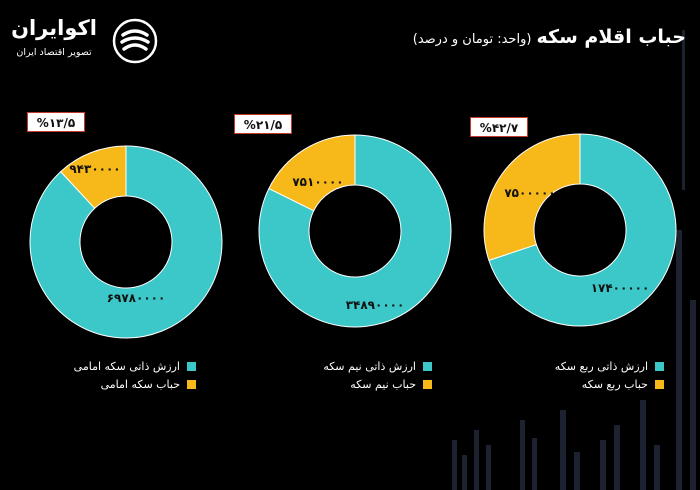 Image resolution: width=700 pixels, height=490 pixels. Describe the element at coordinates (86, 41) in the screenshot. I see `brand-logo: اکوایران تصویر اقتصاد ایران` at that location.